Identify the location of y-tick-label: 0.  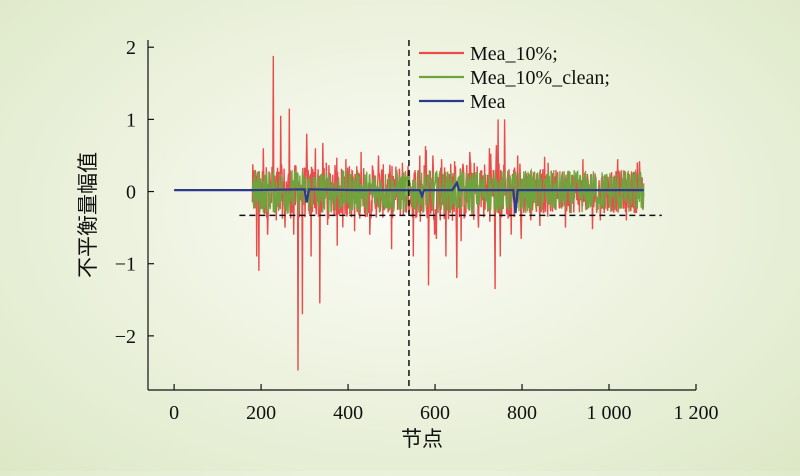
(131, 193).